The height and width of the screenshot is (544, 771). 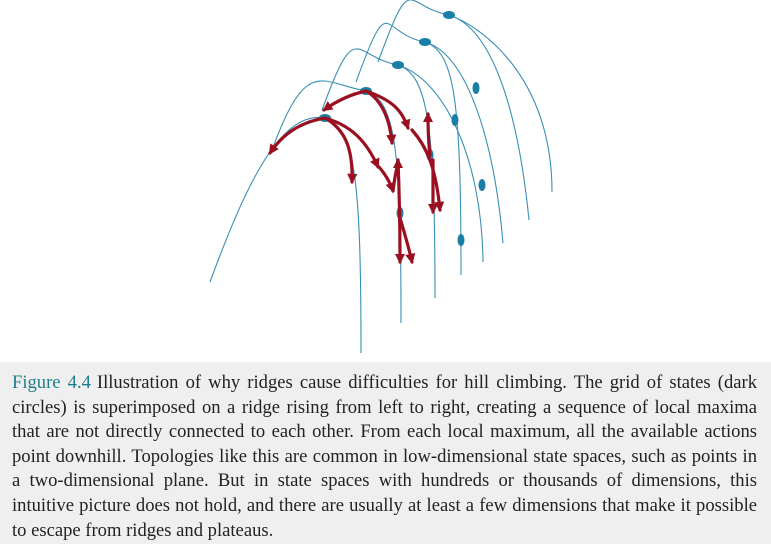 What do you see at coordinates (51, 382) in the screenshot?
I see `figure-label: Figure 4.4` at bounding box center [51, 382].